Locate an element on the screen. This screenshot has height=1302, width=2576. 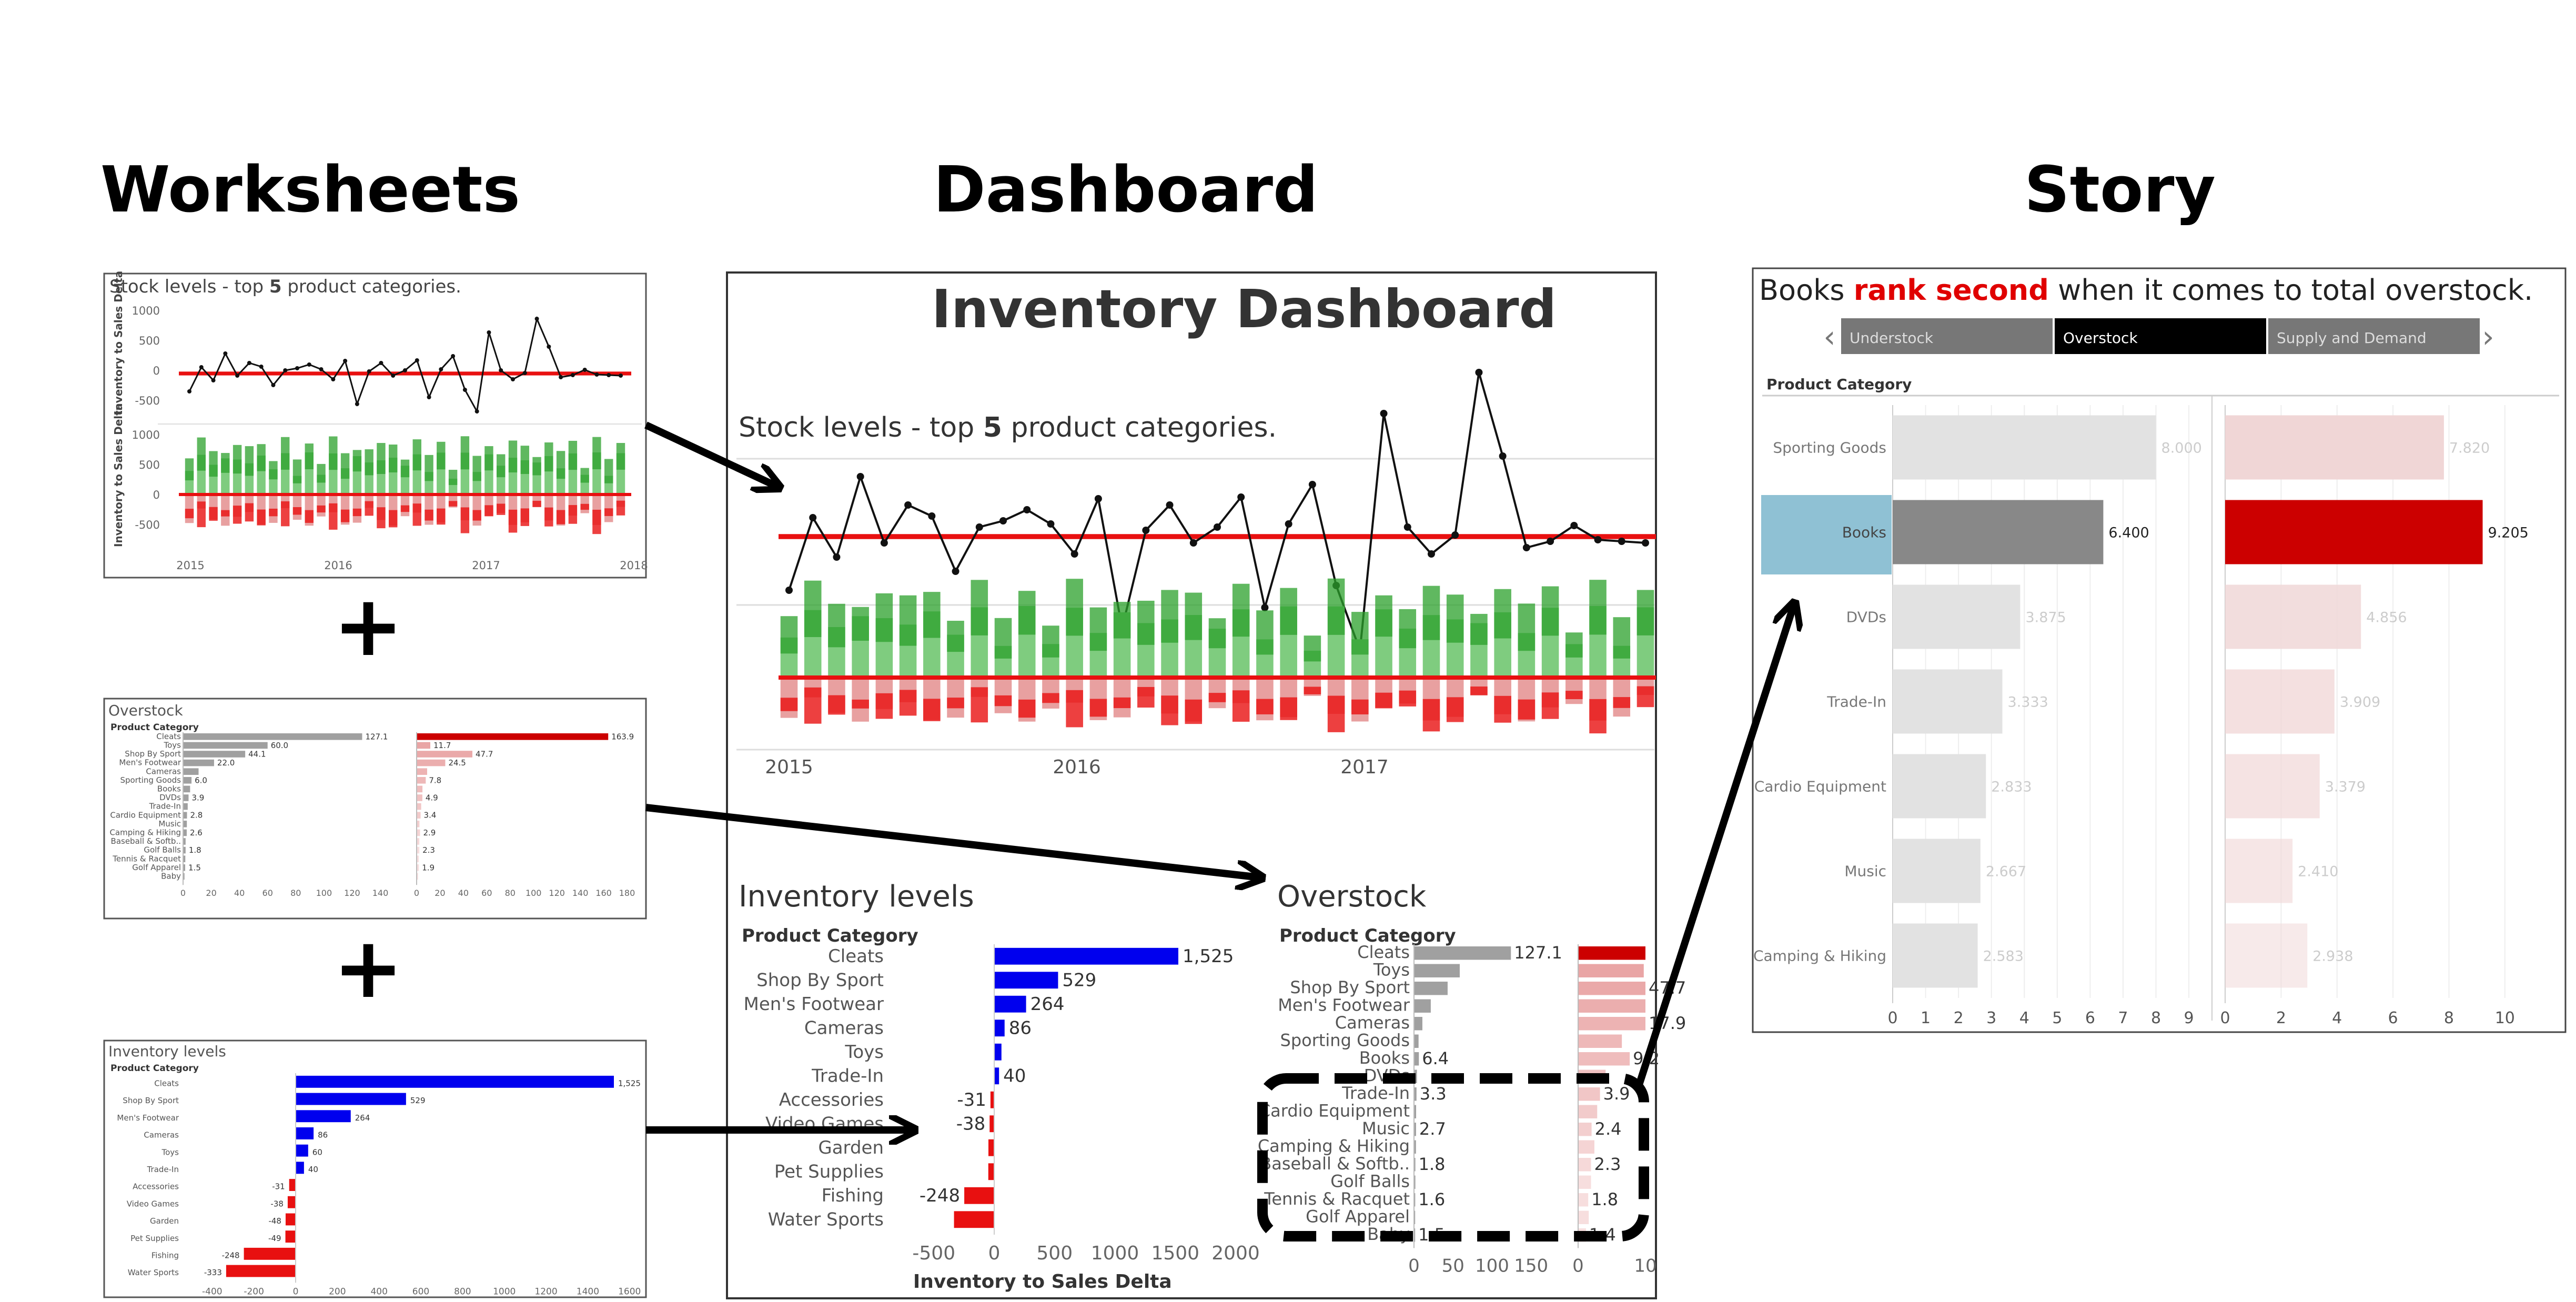
ws-stock-top-tick: -500 is located at coordinates (147, 401).